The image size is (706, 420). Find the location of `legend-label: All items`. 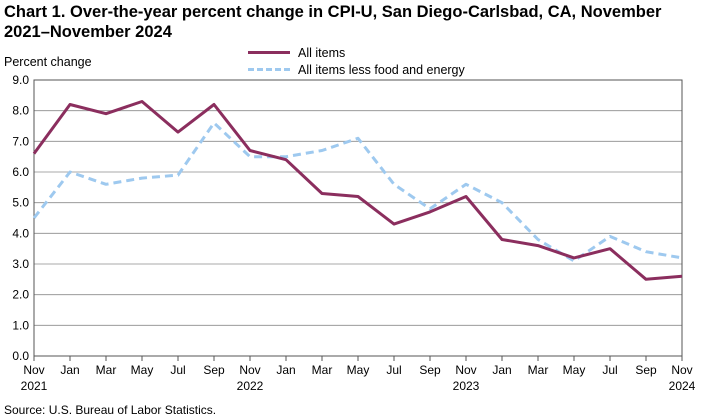

legend-label: All items is located at coordinates (322, 52).